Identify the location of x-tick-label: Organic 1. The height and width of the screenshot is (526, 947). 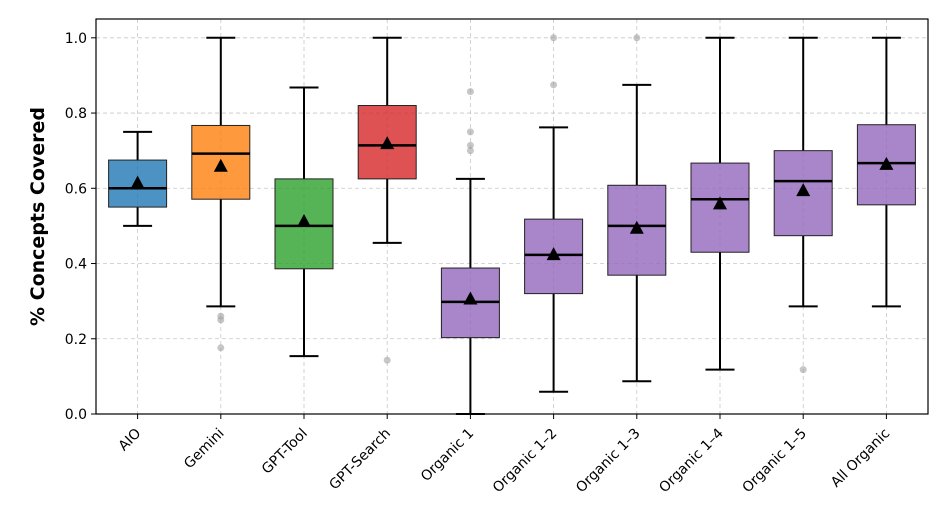
(447, 455).